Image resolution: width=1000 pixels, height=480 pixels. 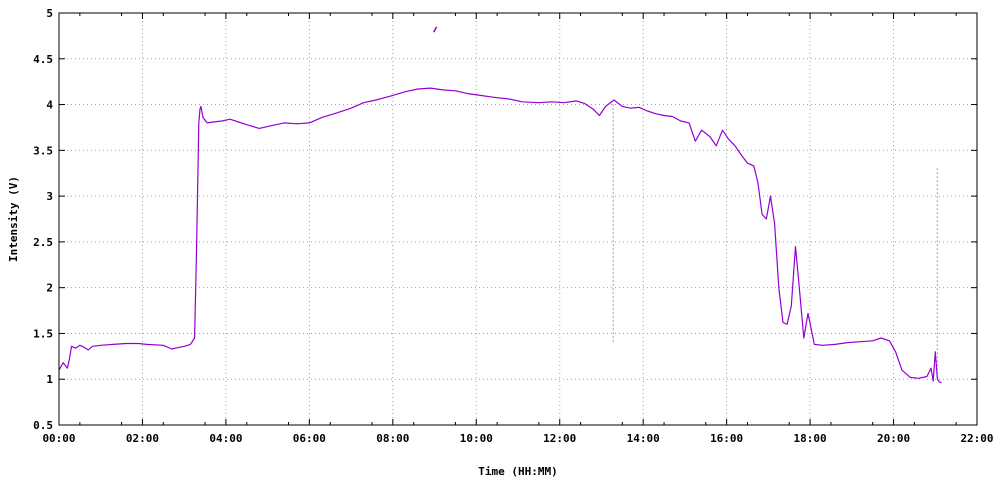 What do you see at coordinates (517, 471) in the screenshot?
I see `x-axis-label: Time (HH:MM)` at bounding box center [517, 471].